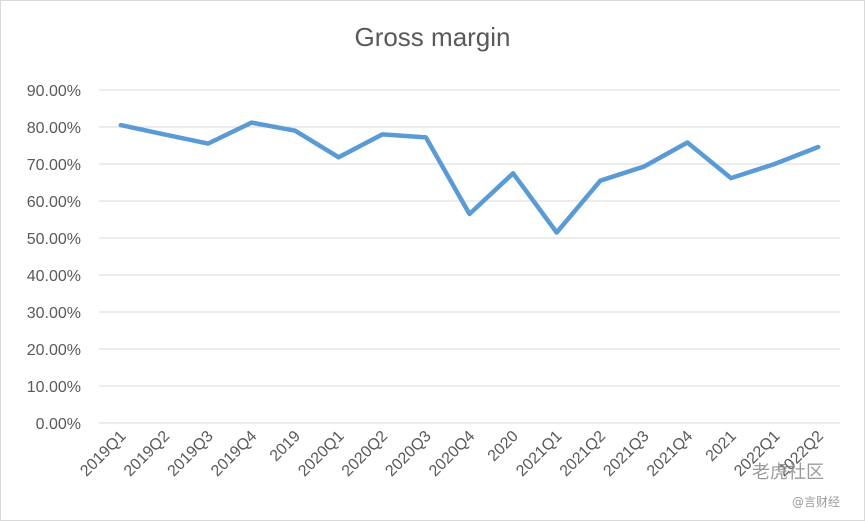 The image size is (865, 521). I want to click on x-tick-label: 2021Q2, so click(583, 454).